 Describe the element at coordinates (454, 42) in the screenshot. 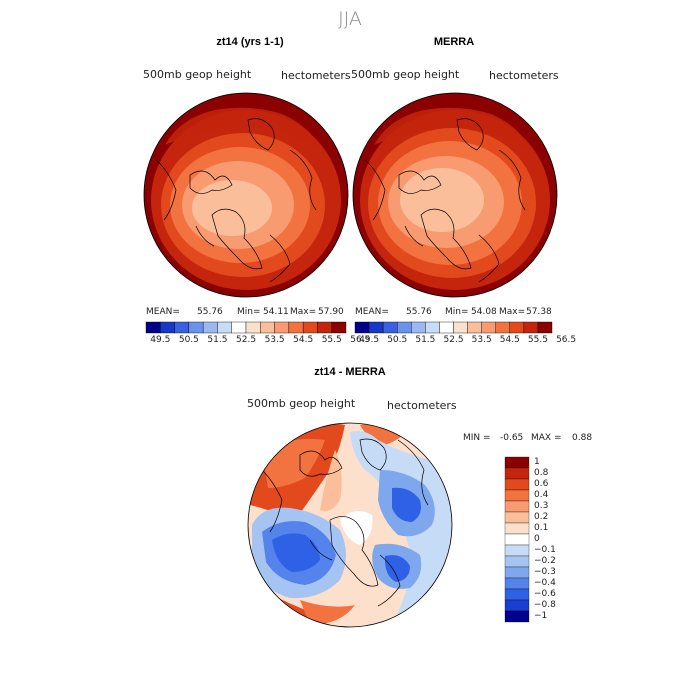

I see `panel2-title: MERRA` at that location.